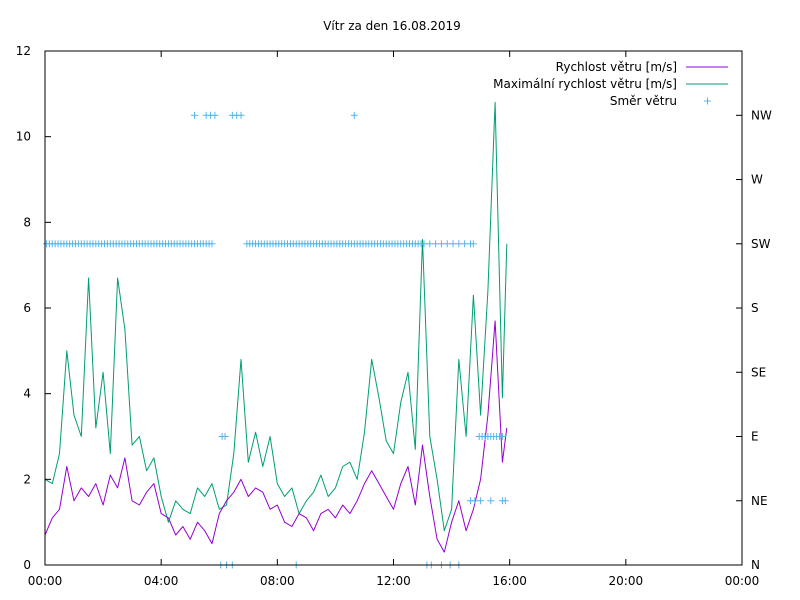 This screenshot has width=800, height=600. I want to click on legend-label: Rychlost větru [m/s], so click(616, 67).